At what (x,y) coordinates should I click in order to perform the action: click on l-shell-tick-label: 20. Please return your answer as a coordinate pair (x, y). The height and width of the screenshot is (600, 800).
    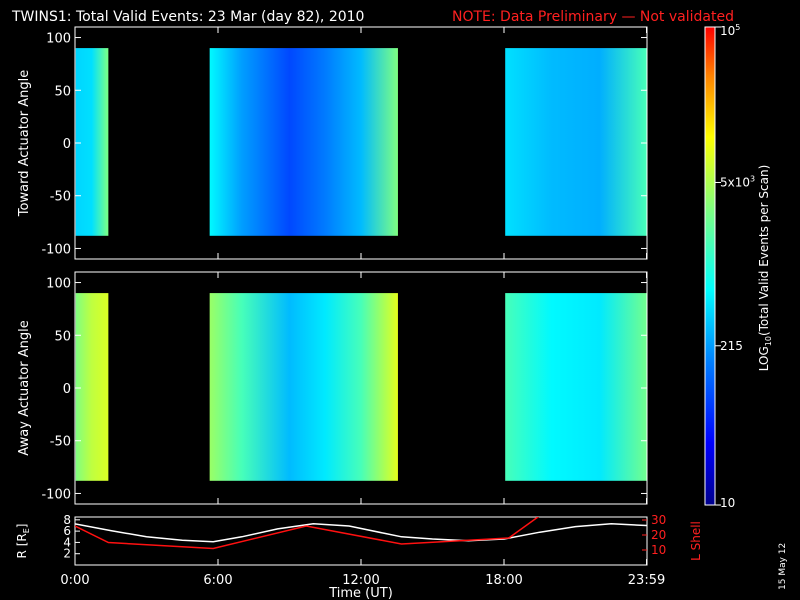
    Looking at the image, I should click on (658, 535).